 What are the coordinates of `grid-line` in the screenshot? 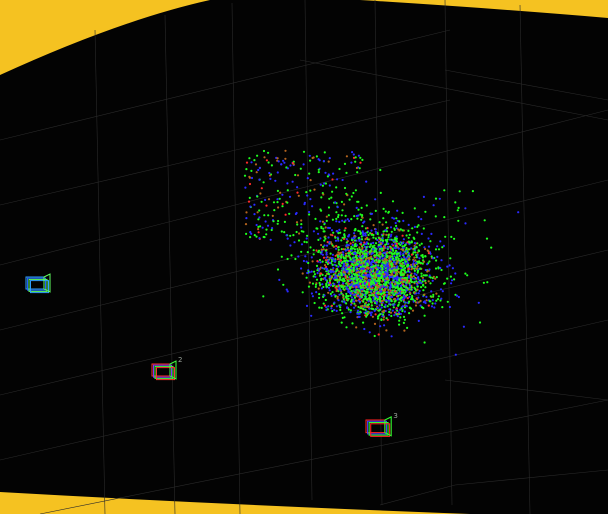 It's located at (531, 477).